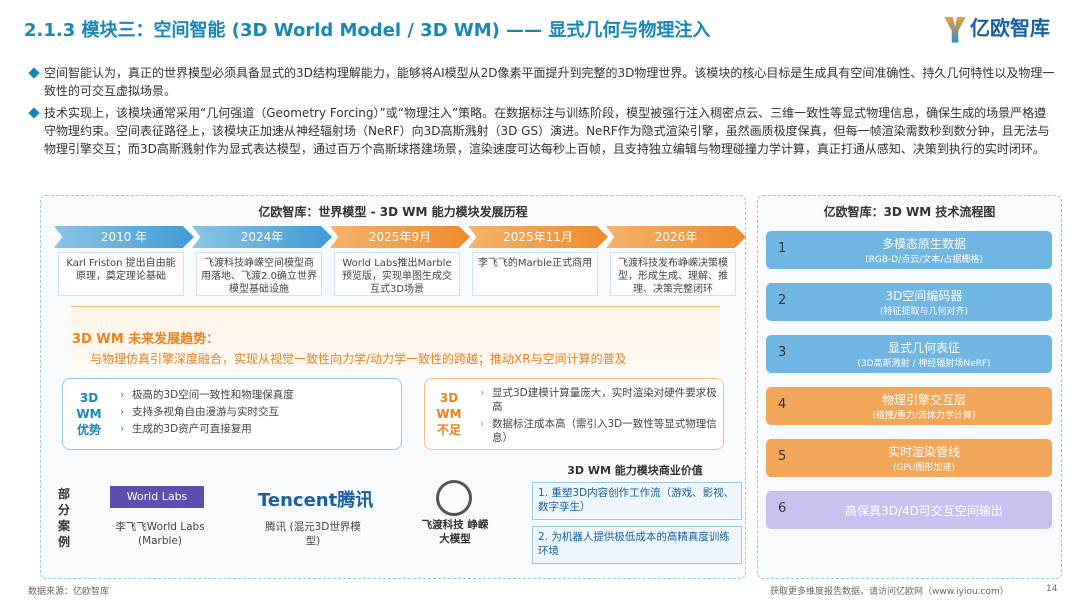  I want to click on step-sub: (3D高斯溅射 / 神经辐射场NeRF), so click(924, 364).